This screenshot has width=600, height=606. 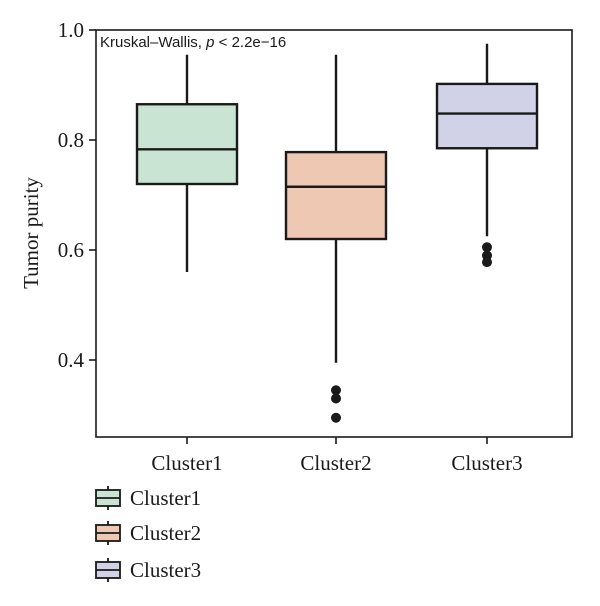 I want to click on legend: Cluster1 Cluster2 Cluster3, so click(x=148, y=534).